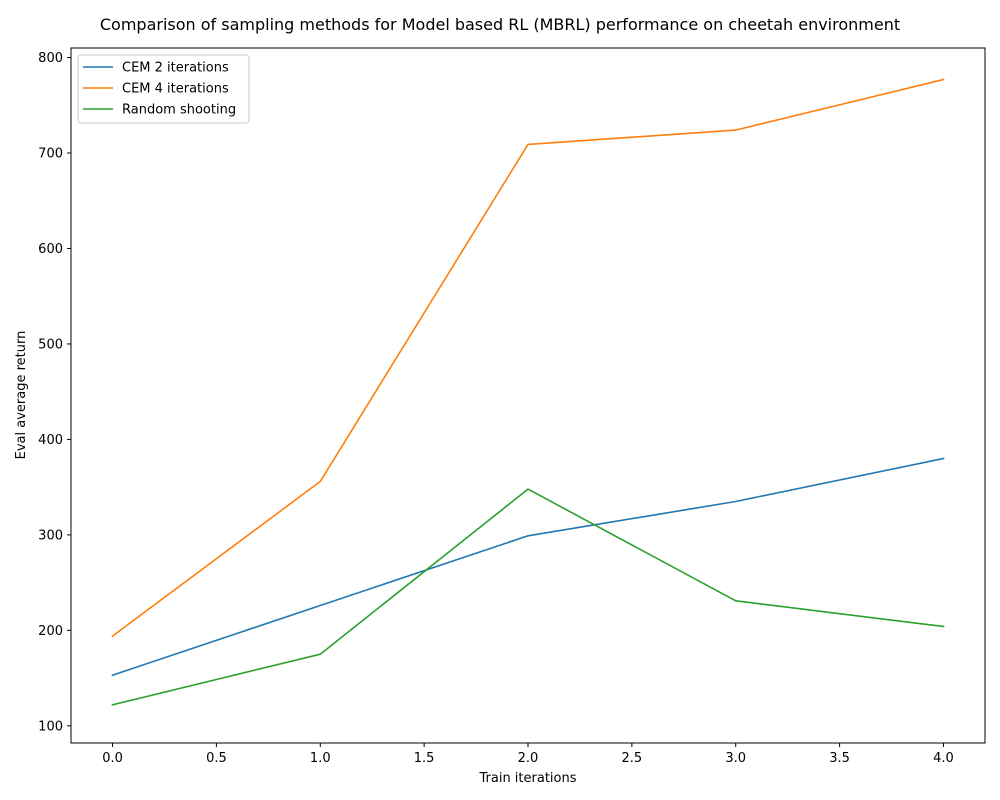  I want to click on x-tick-label: 4.0, so click(943, 758).